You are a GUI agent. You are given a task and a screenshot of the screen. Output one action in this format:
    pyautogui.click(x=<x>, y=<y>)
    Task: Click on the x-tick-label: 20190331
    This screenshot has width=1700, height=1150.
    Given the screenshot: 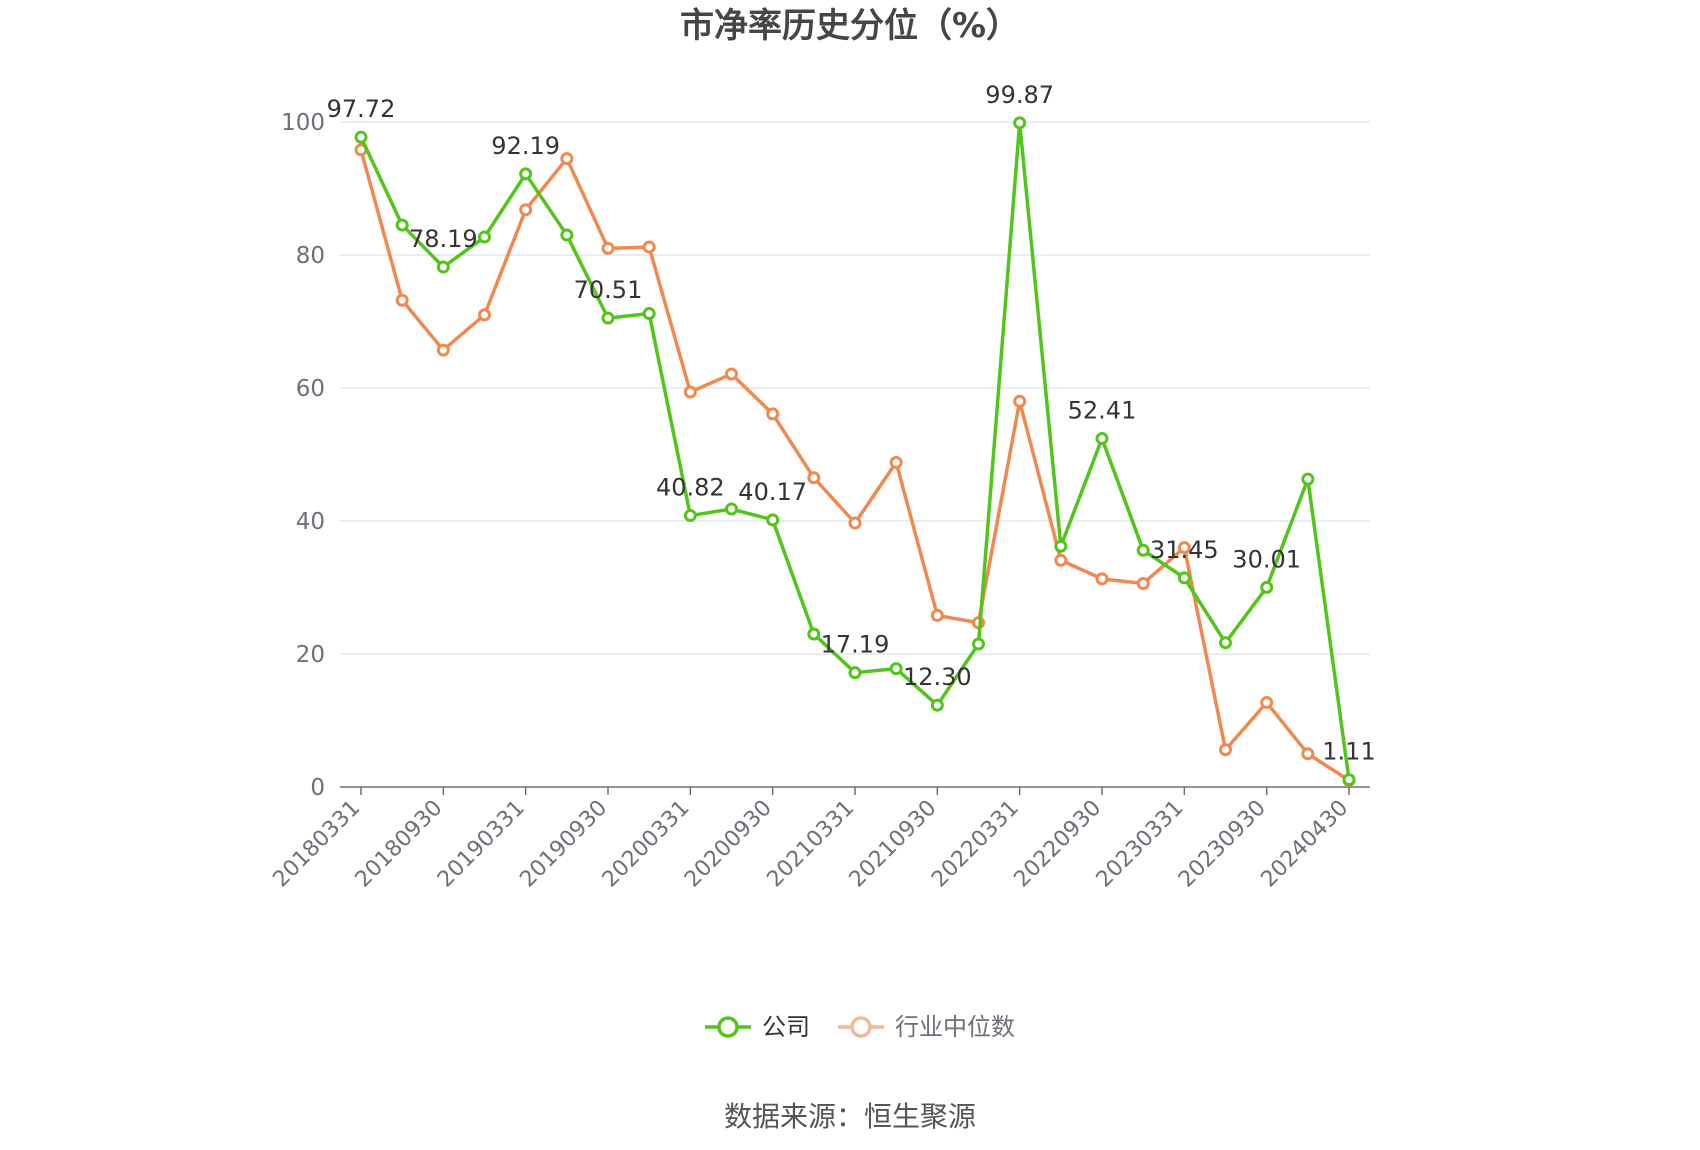 What is the action you would take?
    pyautogui.click(x=481, y=844)
    